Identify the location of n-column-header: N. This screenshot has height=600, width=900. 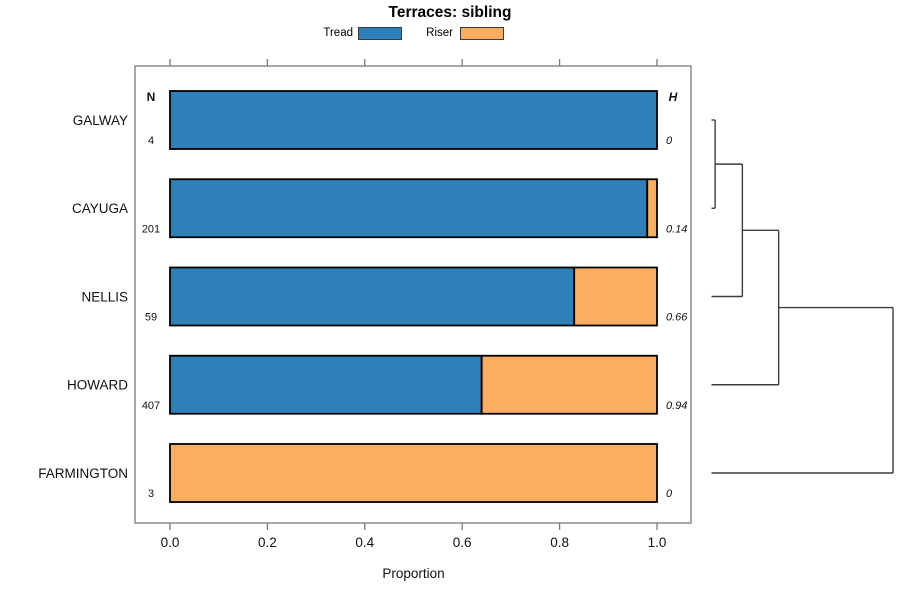
(151, 97).